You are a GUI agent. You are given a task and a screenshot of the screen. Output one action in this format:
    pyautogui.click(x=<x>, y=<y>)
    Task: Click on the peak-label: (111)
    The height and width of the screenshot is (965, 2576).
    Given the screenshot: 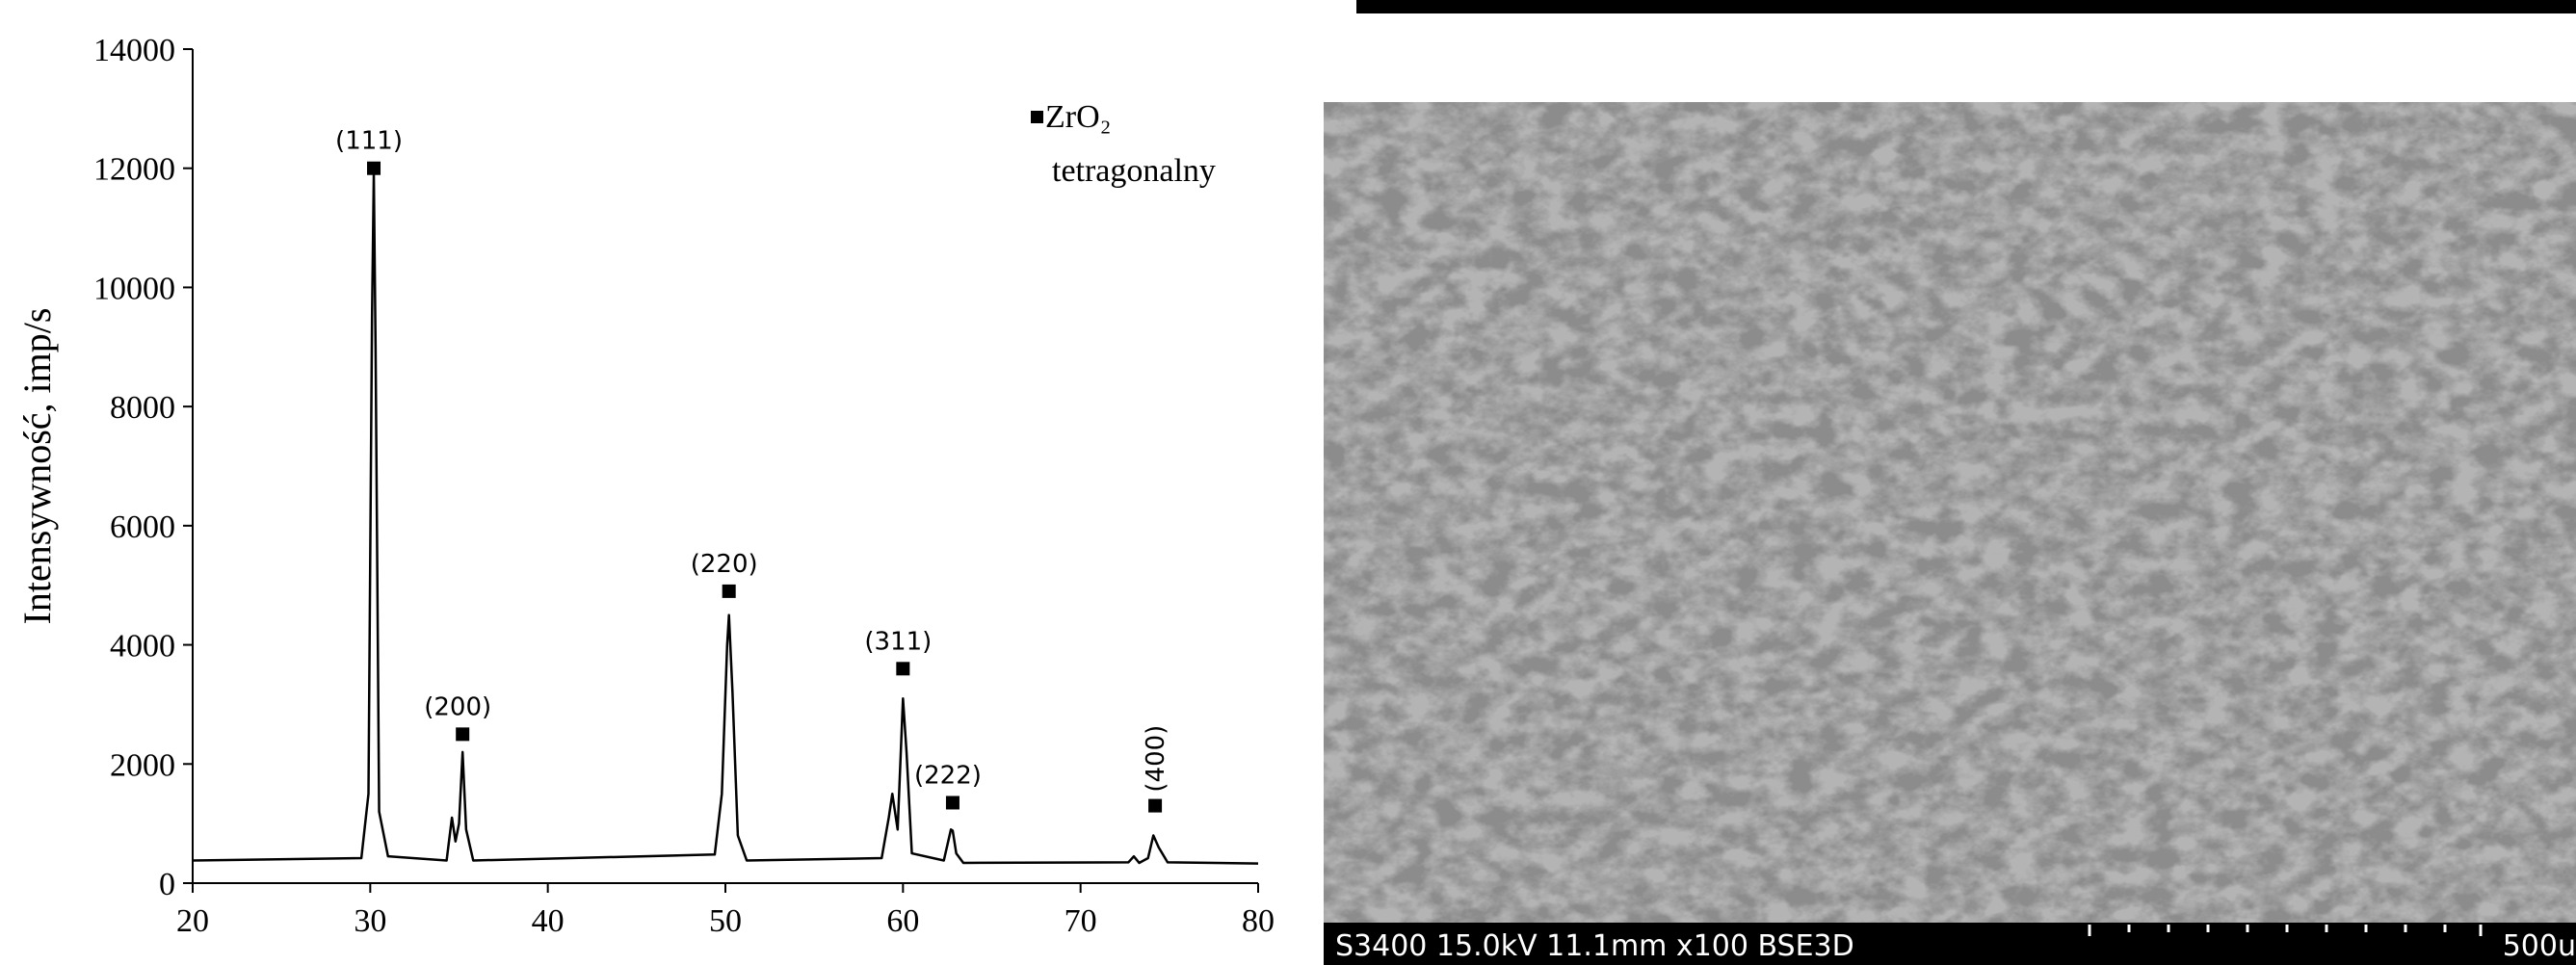 What is the action you would take?
    pyautogui.click(x=369, y=141)
    